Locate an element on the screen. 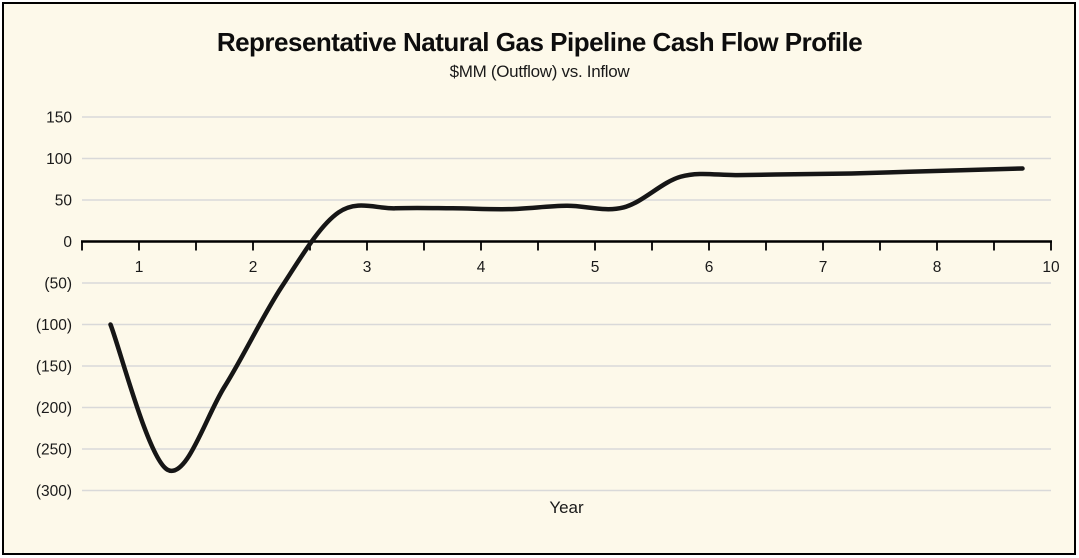 The height and width of the screenshot is (558, 1079). x-tick-label: 6 is located at coordinates (709, 267).